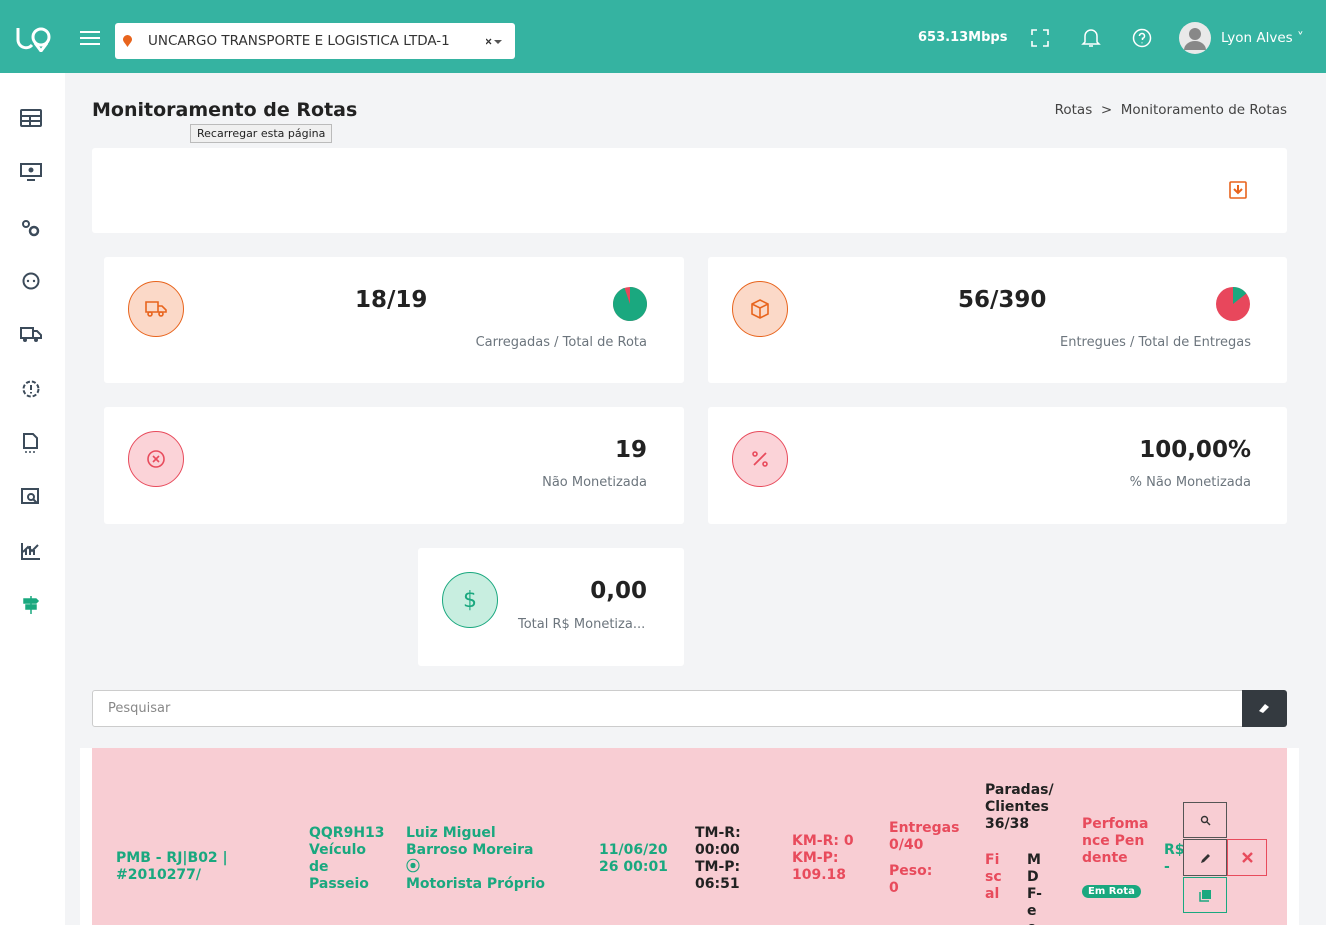 The image size is (1326, 925). What do you see at coordinates (911, 879) in the screenshot?
I see `weight: Peso: 0` at bounding box center [911, 879].